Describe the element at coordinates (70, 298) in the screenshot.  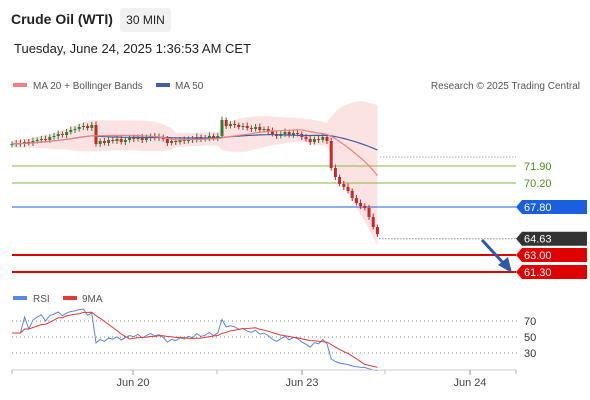
I see `rsi-ma-legend-swatch` at that location.